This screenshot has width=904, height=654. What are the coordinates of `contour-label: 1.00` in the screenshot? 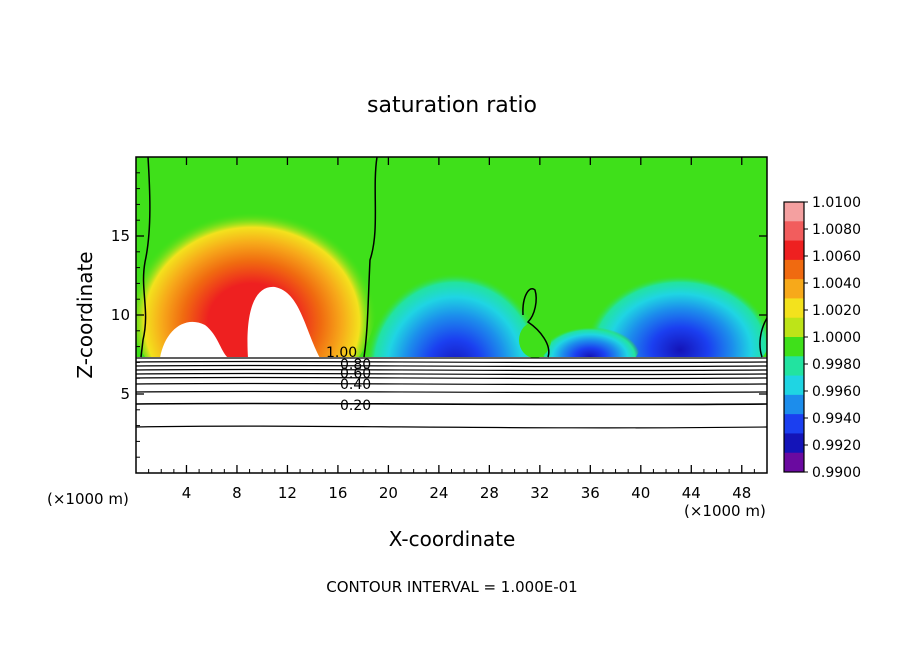 It's located at (341, 353).